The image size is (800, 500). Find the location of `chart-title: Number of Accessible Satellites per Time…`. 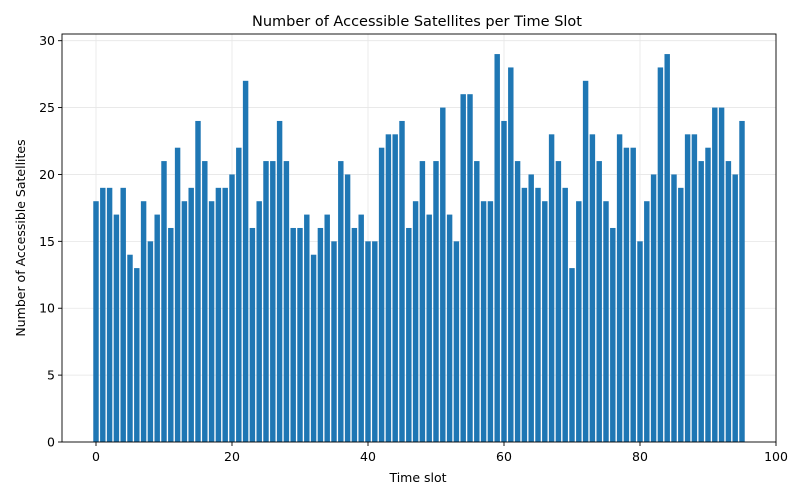

chart-title: Number of Accessible Satellites per Time… is located at coordinates (417, 22).